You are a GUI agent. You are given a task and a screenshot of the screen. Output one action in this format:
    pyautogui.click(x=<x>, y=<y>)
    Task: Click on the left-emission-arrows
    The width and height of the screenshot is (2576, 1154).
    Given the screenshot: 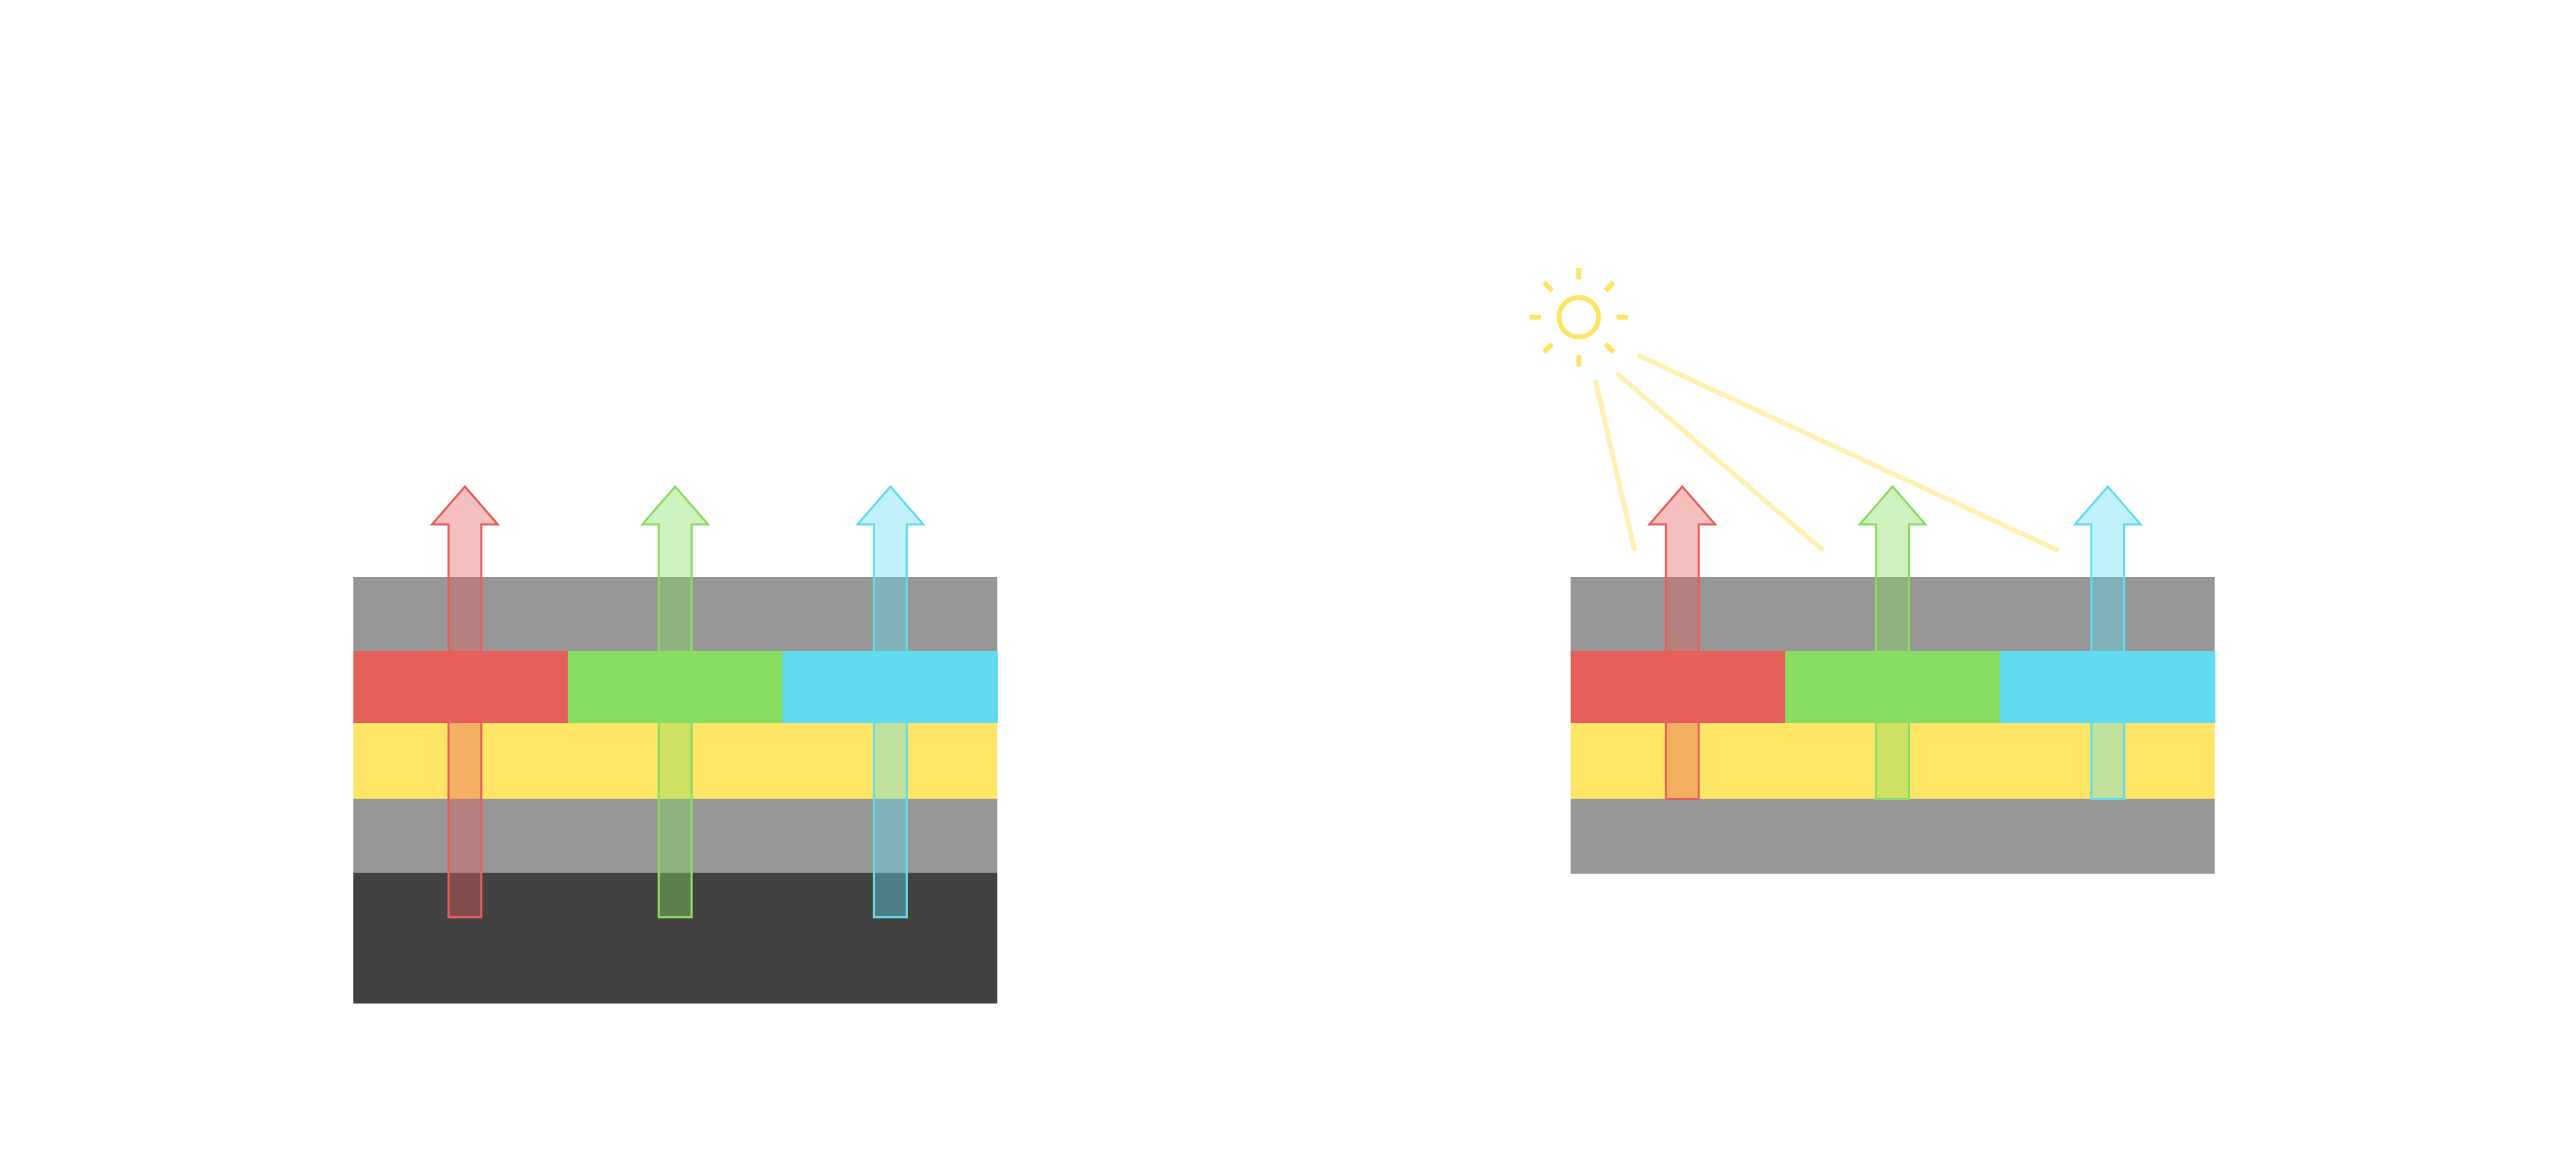 What is the action you would take?
    pyautogui.click(x=678, y=702)
    